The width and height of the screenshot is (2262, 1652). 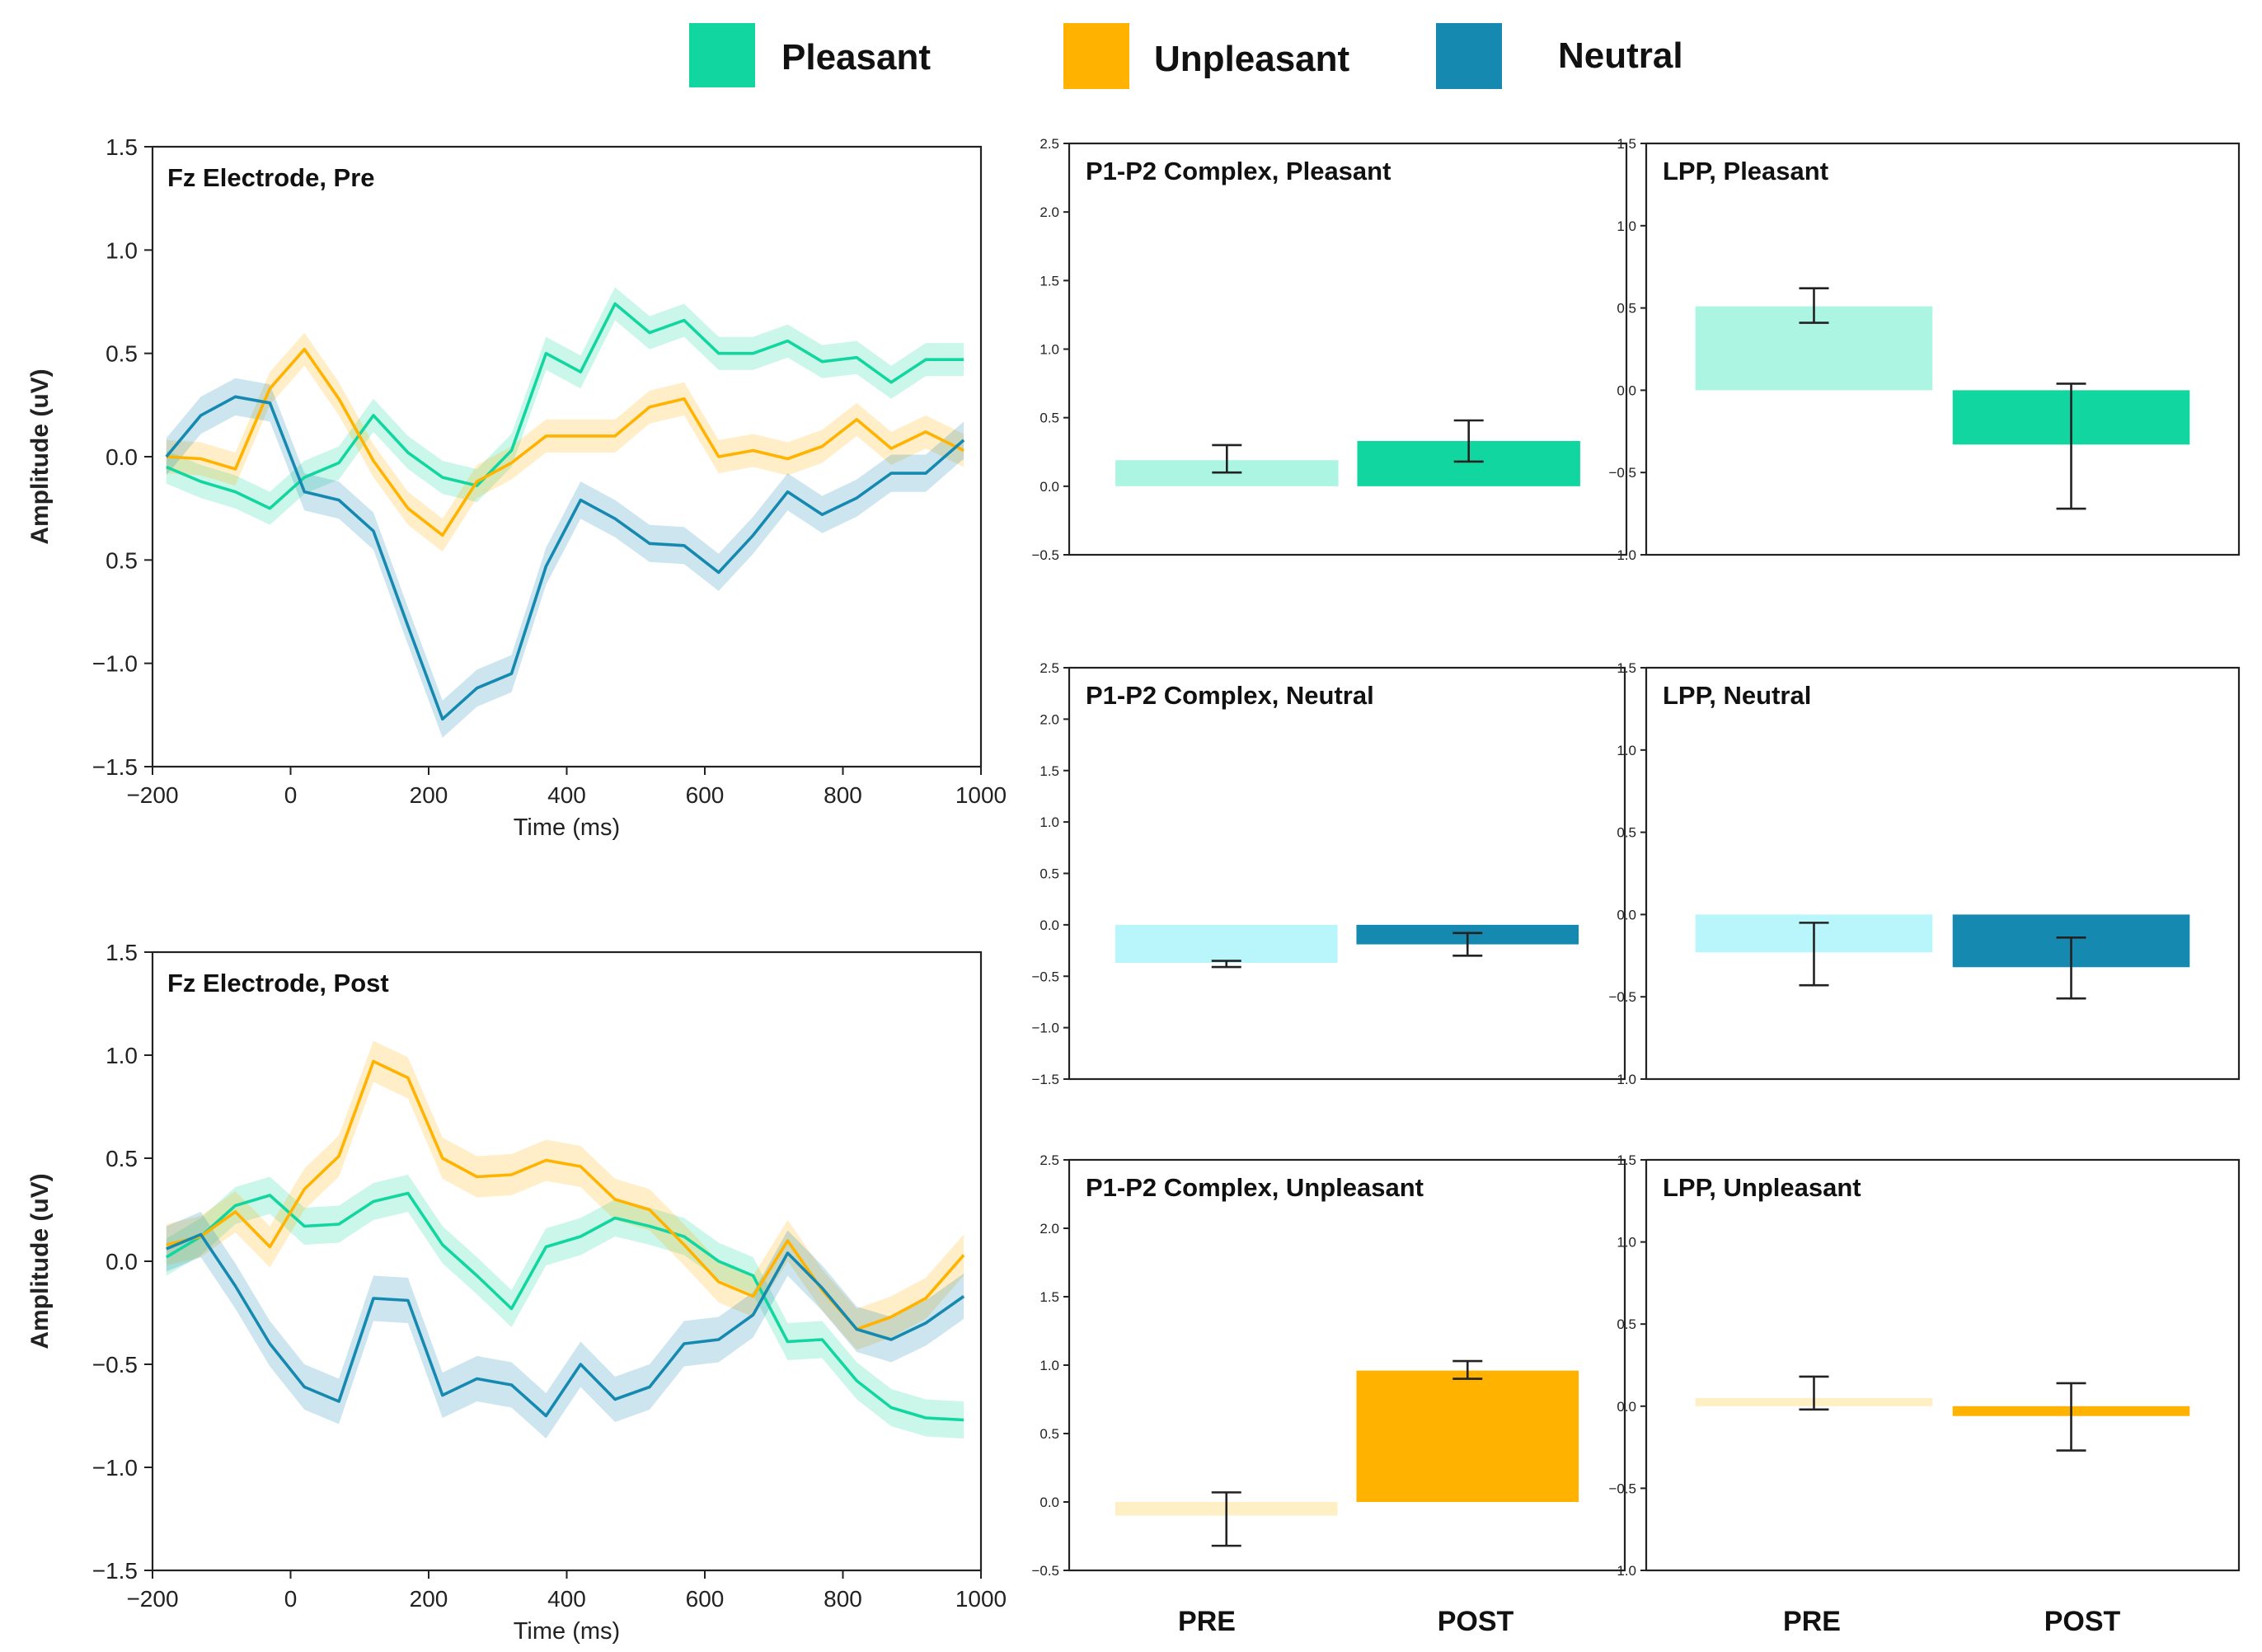 I want to click on post-label-right: POST, so click(x=2082, y=1621).